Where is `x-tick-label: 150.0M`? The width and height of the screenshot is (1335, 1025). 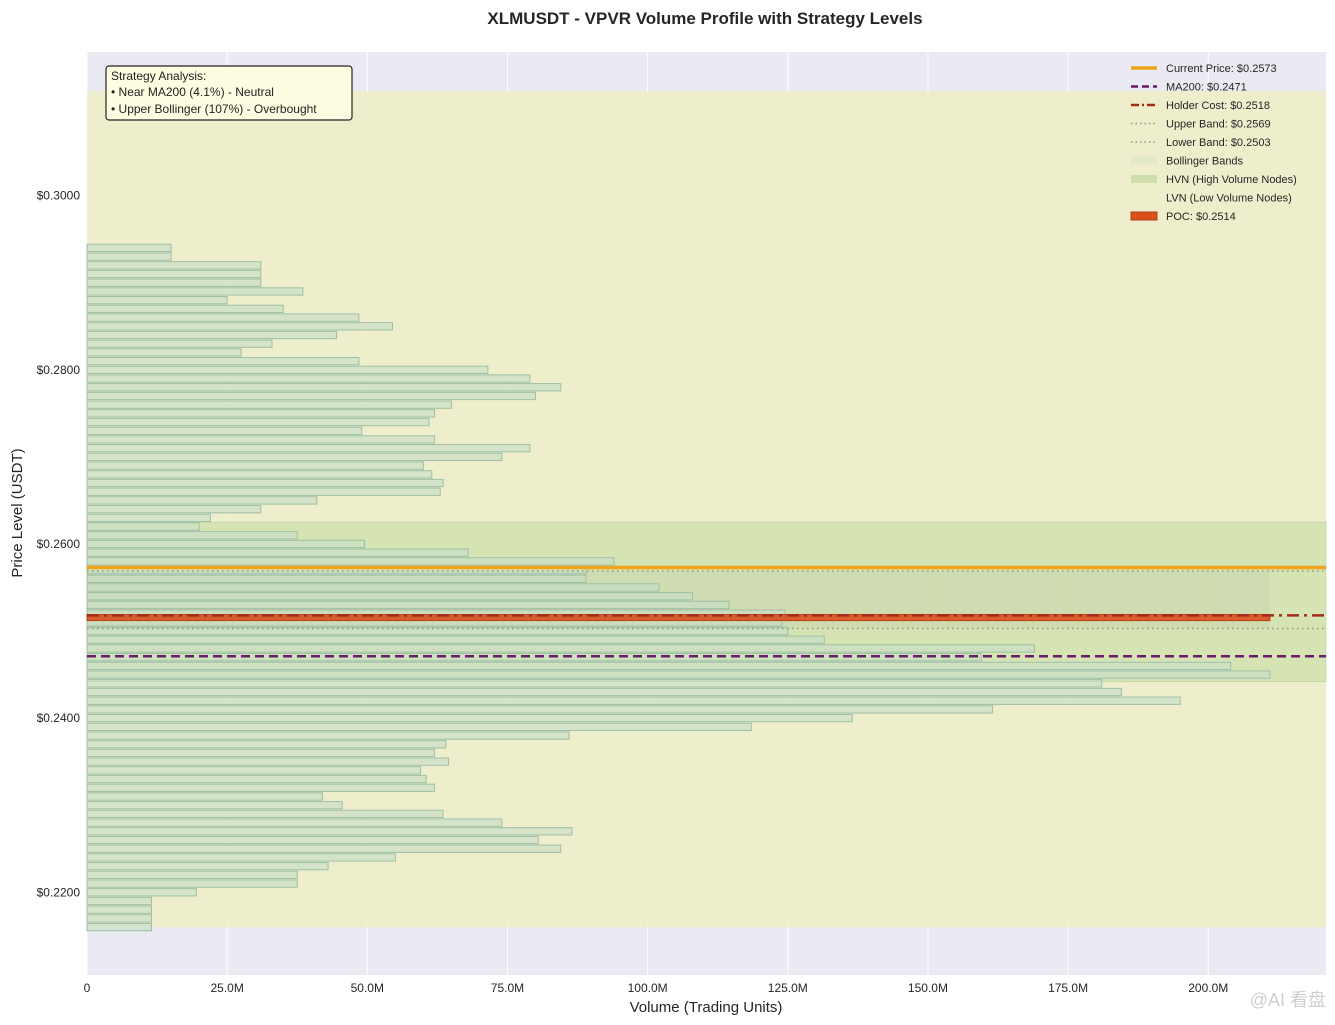 x-tick-label: 150.0M is located at coordinates (928, 988).